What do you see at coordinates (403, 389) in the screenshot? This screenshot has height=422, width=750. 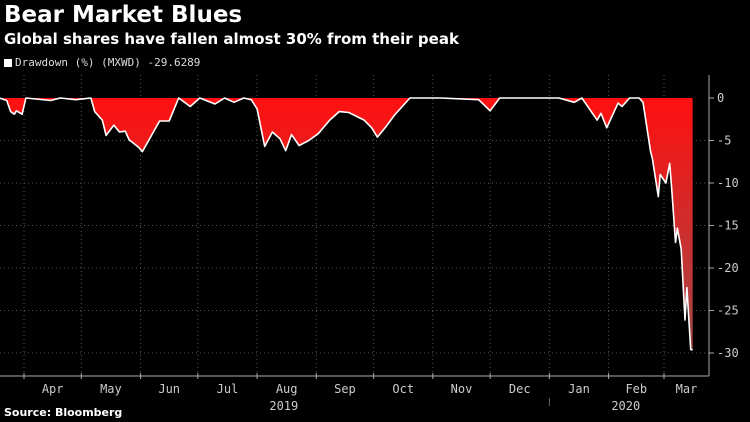 I see `x-tick-label: Oct` at bounding box center [403, 389].